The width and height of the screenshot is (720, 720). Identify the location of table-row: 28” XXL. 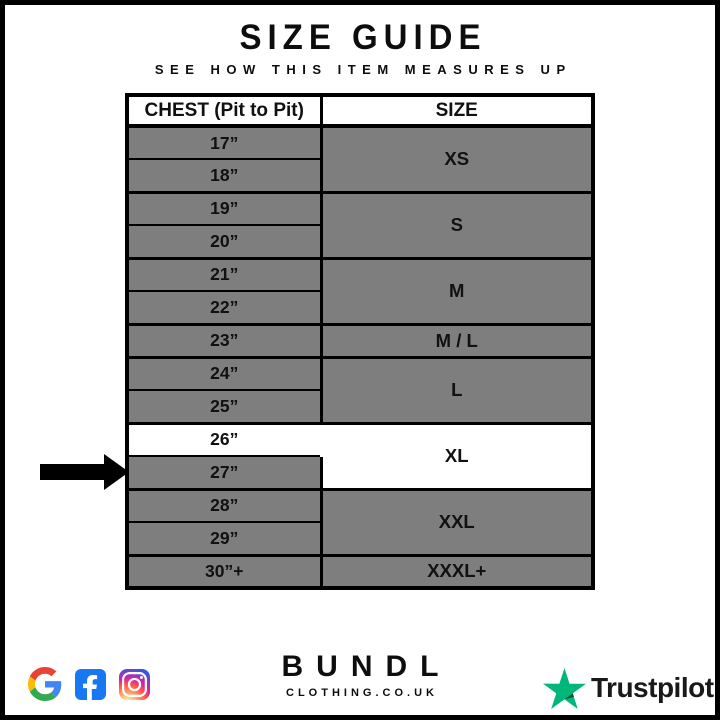
(360, 521).